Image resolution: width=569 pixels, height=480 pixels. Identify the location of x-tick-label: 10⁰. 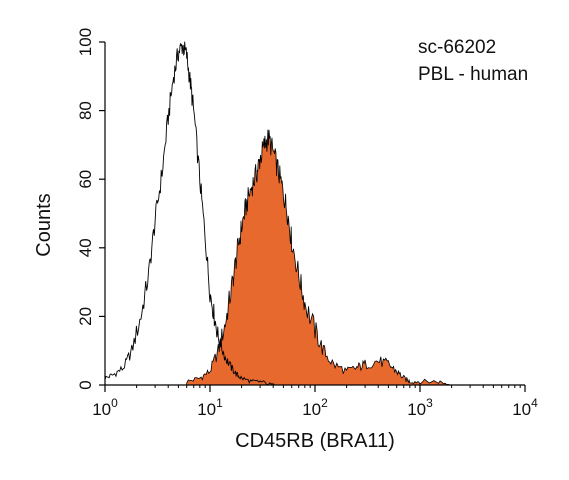
(105, 407).